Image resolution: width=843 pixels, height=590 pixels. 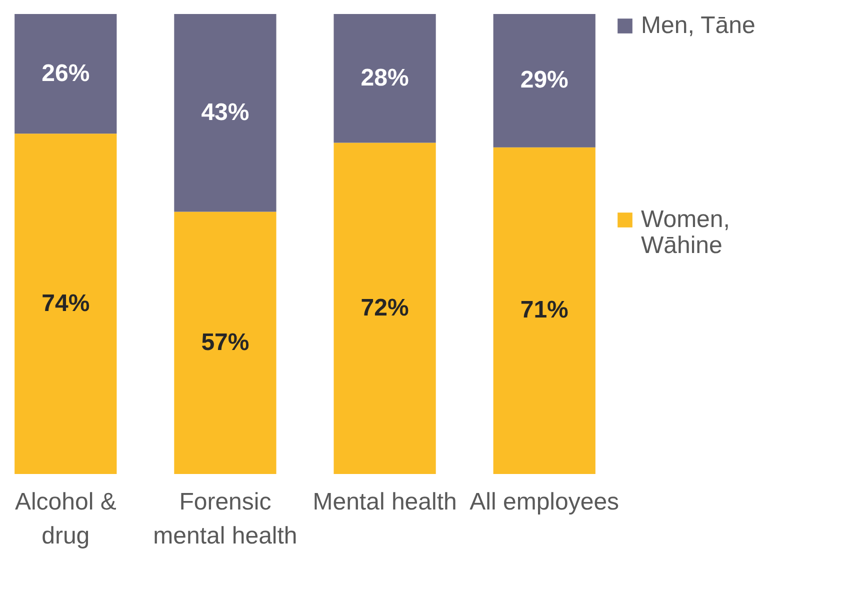 I want to click on x-tick-label: Alcohol & drug, so click(x=65, y=519).